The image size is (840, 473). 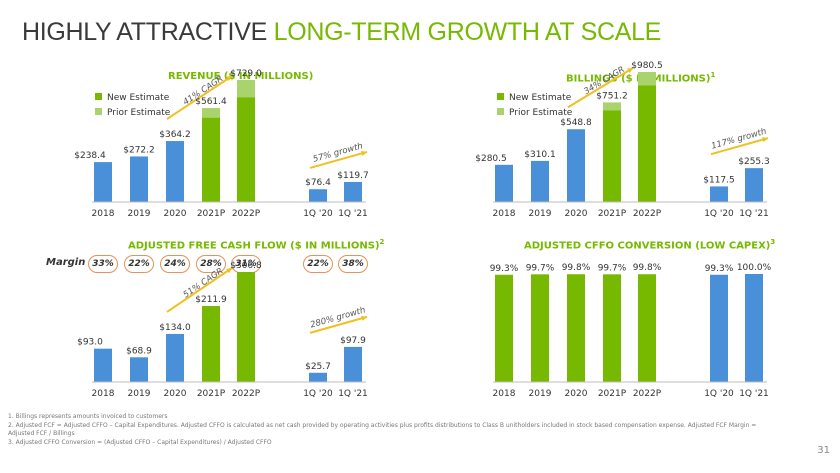 What do you see at coordinates (103, 264) in the screenshot?
I see `margin-badge: 33%` at bounding box center [103, 264].